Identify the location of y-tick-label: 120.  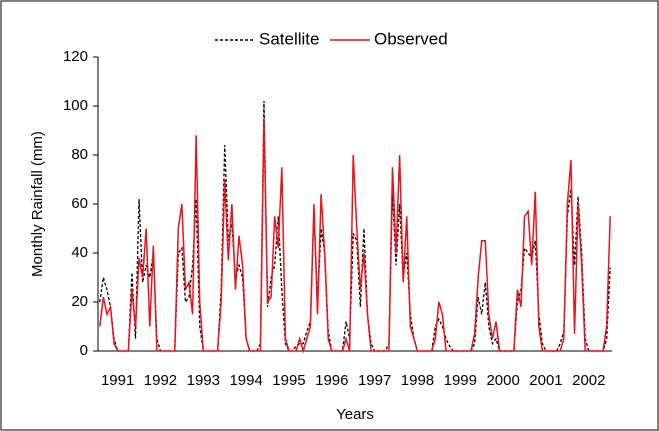
(75, 56).